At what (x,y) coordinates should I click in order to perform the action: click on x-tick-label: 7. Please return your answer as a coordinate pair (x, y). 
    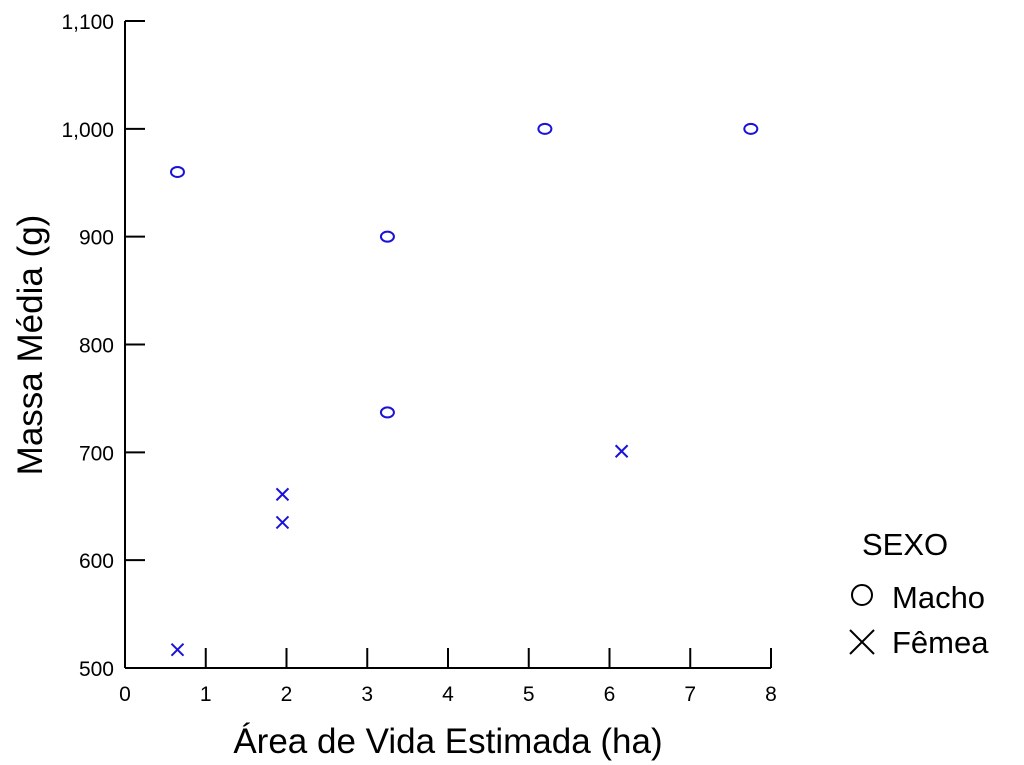
    Looking at the image, I should click on (690, 694).